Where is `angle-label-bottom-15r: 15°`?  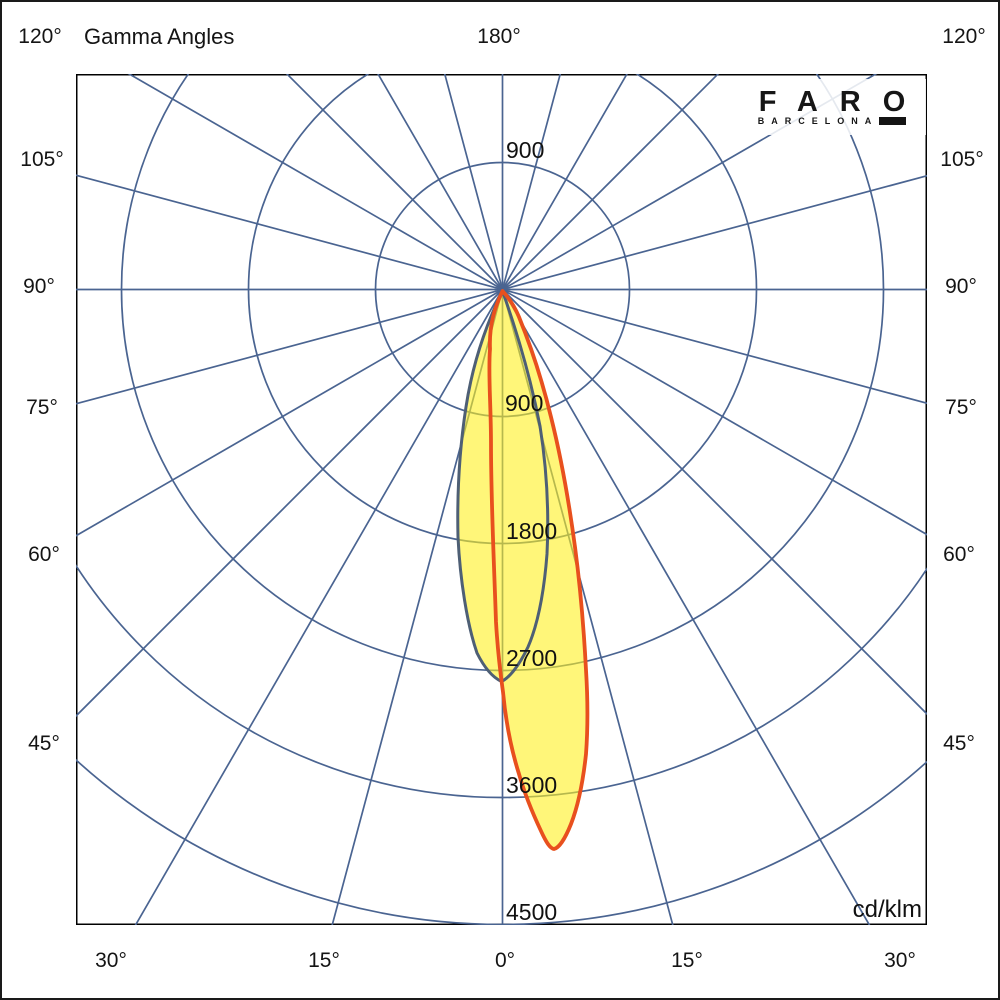 angle-label-bottom-15r: 15° is located at coordinates (687, 960).